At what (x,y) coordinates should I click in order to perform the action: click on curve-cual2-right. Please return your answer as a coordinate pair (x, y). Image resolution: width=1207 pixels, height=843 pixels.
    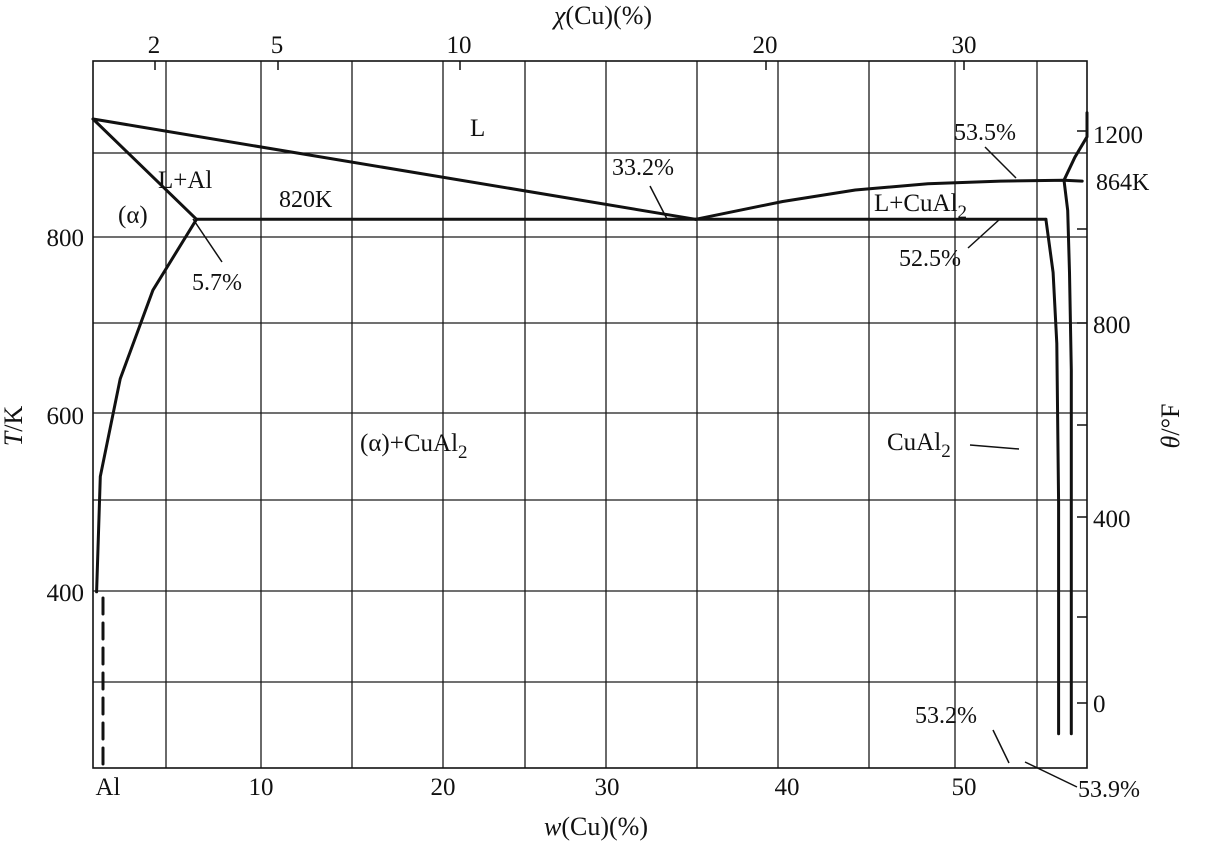
    Looking at the image, I should click on (1075, 423).